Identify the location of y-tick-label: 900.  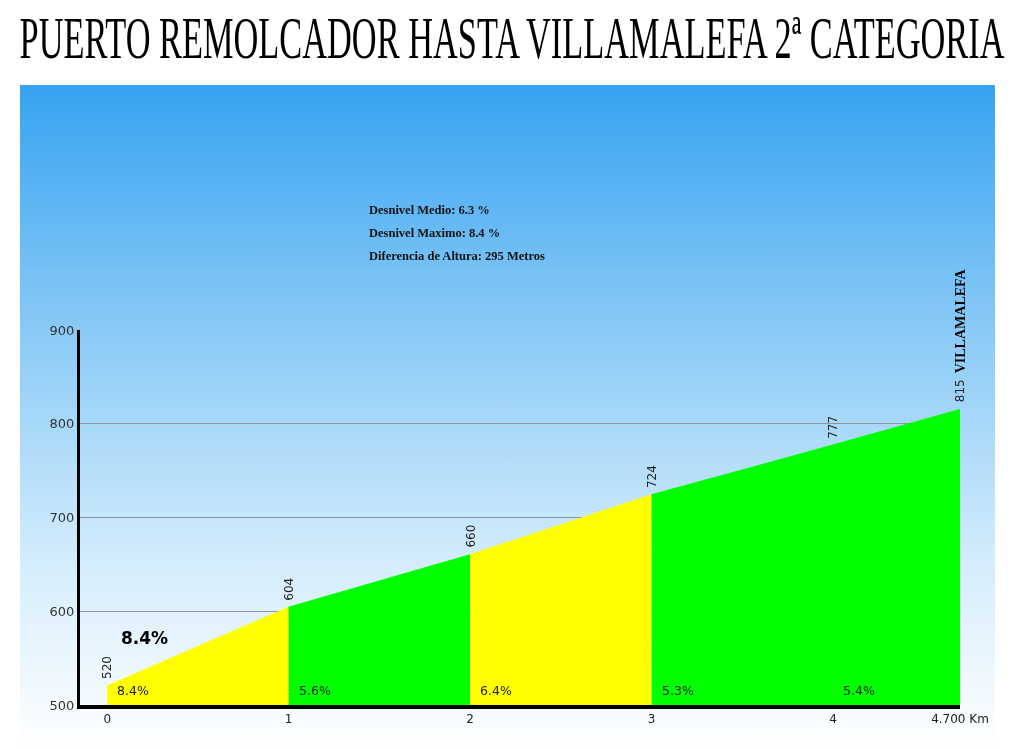
(62, 330).